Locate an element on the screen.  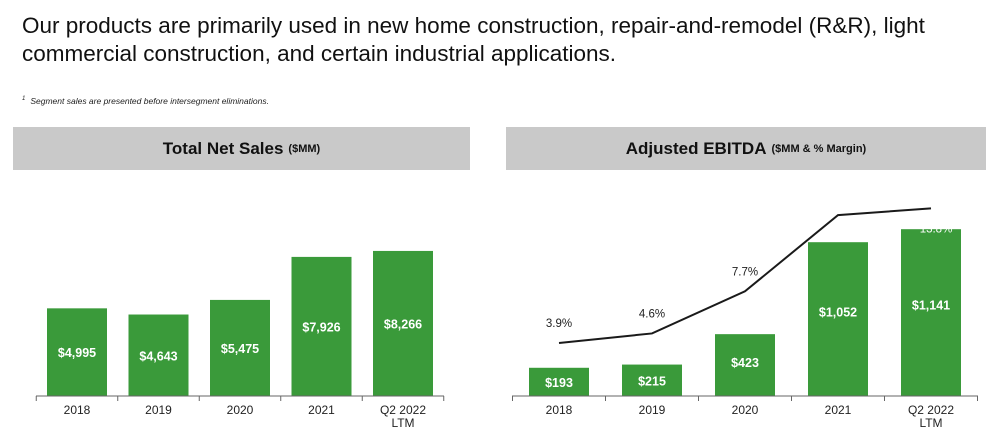
margin-line is located at coordinates (745, 275).